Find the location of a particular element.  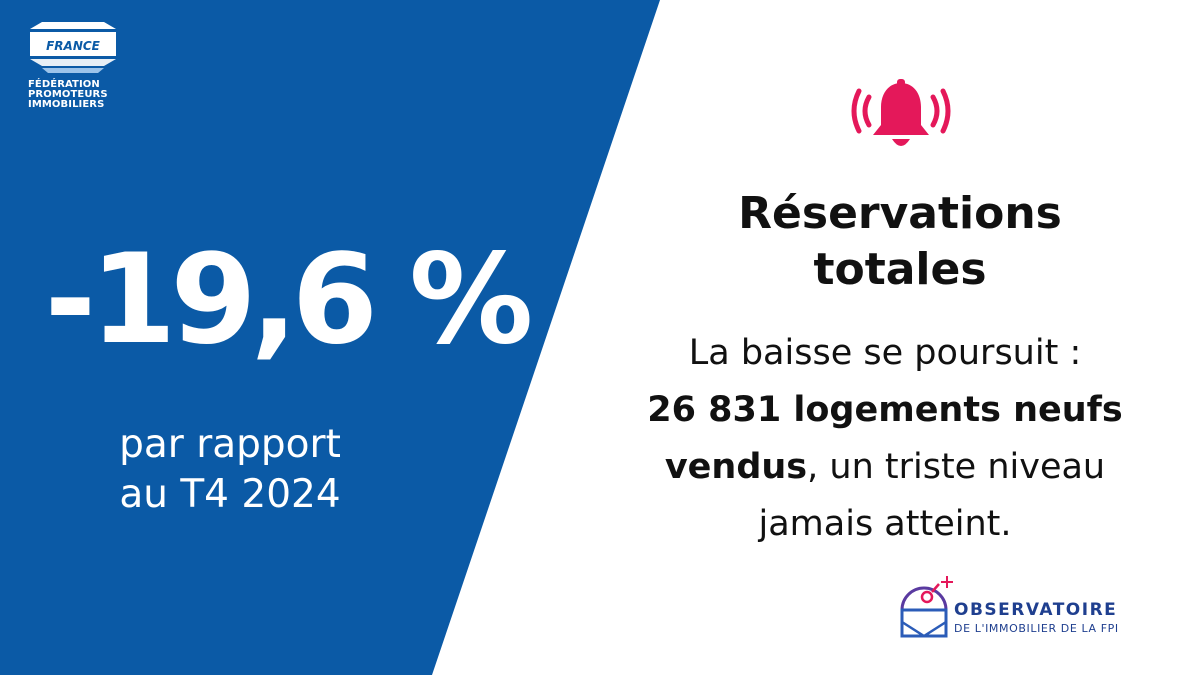

stat-caption-line-1: par rapport is located at coordinates (230, 444).